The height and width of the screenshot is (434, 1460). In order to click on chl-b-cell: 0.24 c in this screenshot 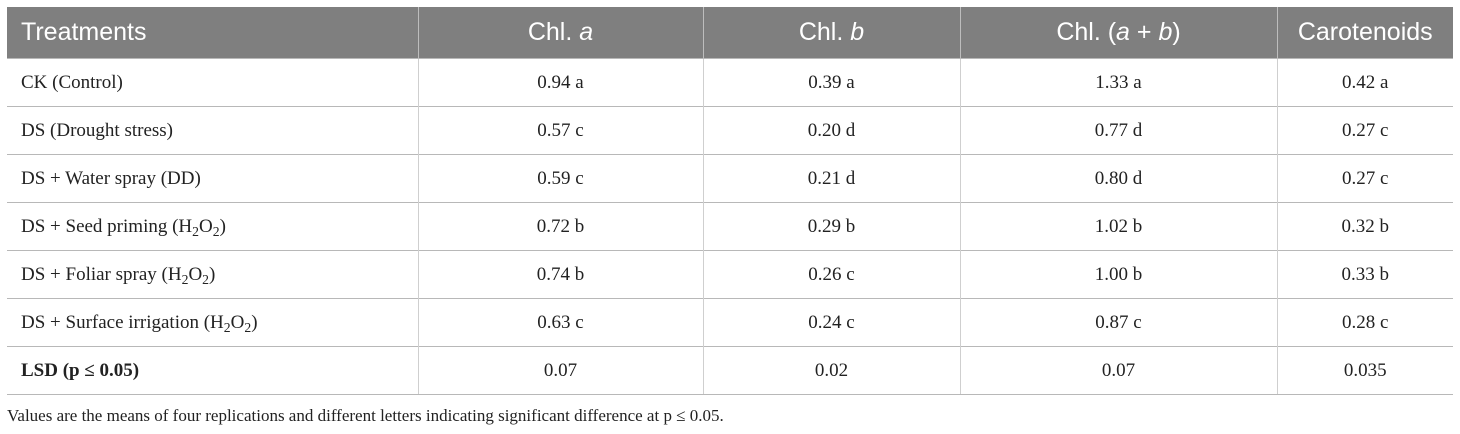, I will do `click(831, 322)`.